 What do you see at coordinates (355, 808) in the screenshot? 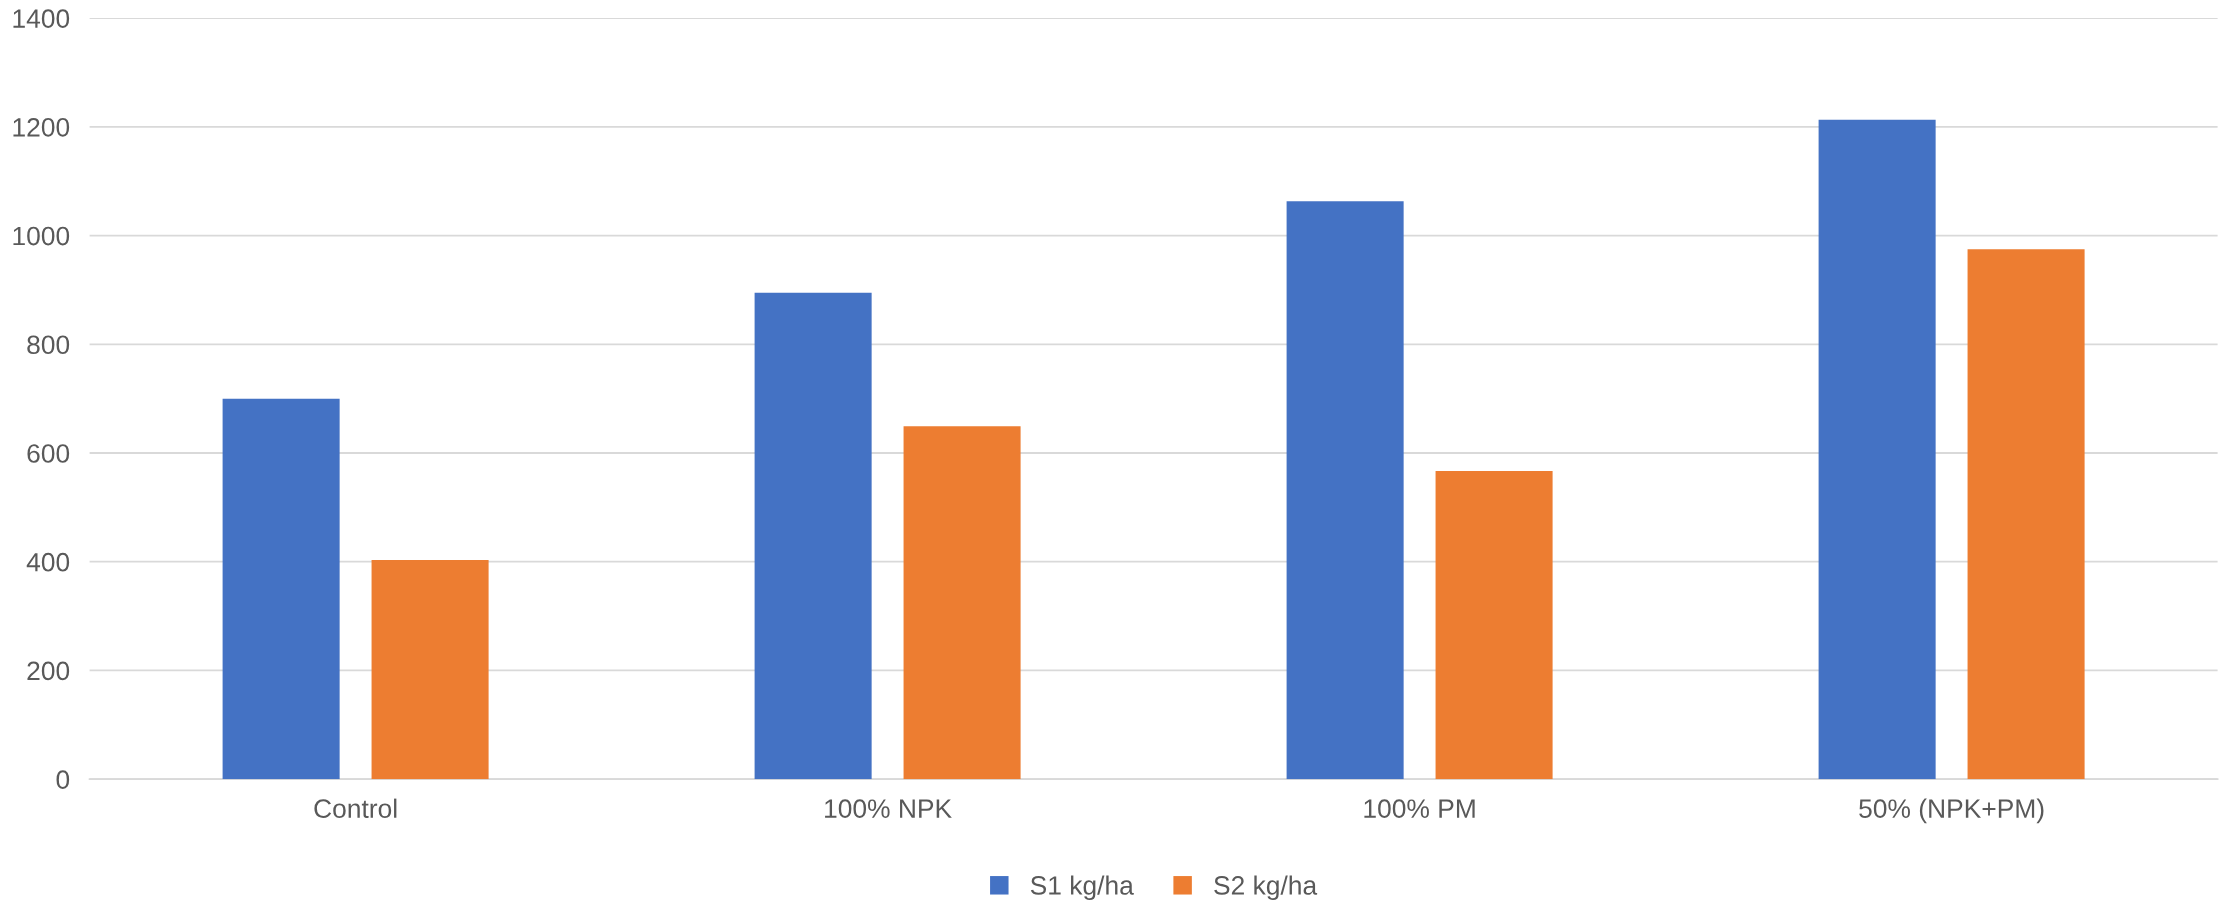
I see `x-tick-label: Control` at bounding box center [355, 808].